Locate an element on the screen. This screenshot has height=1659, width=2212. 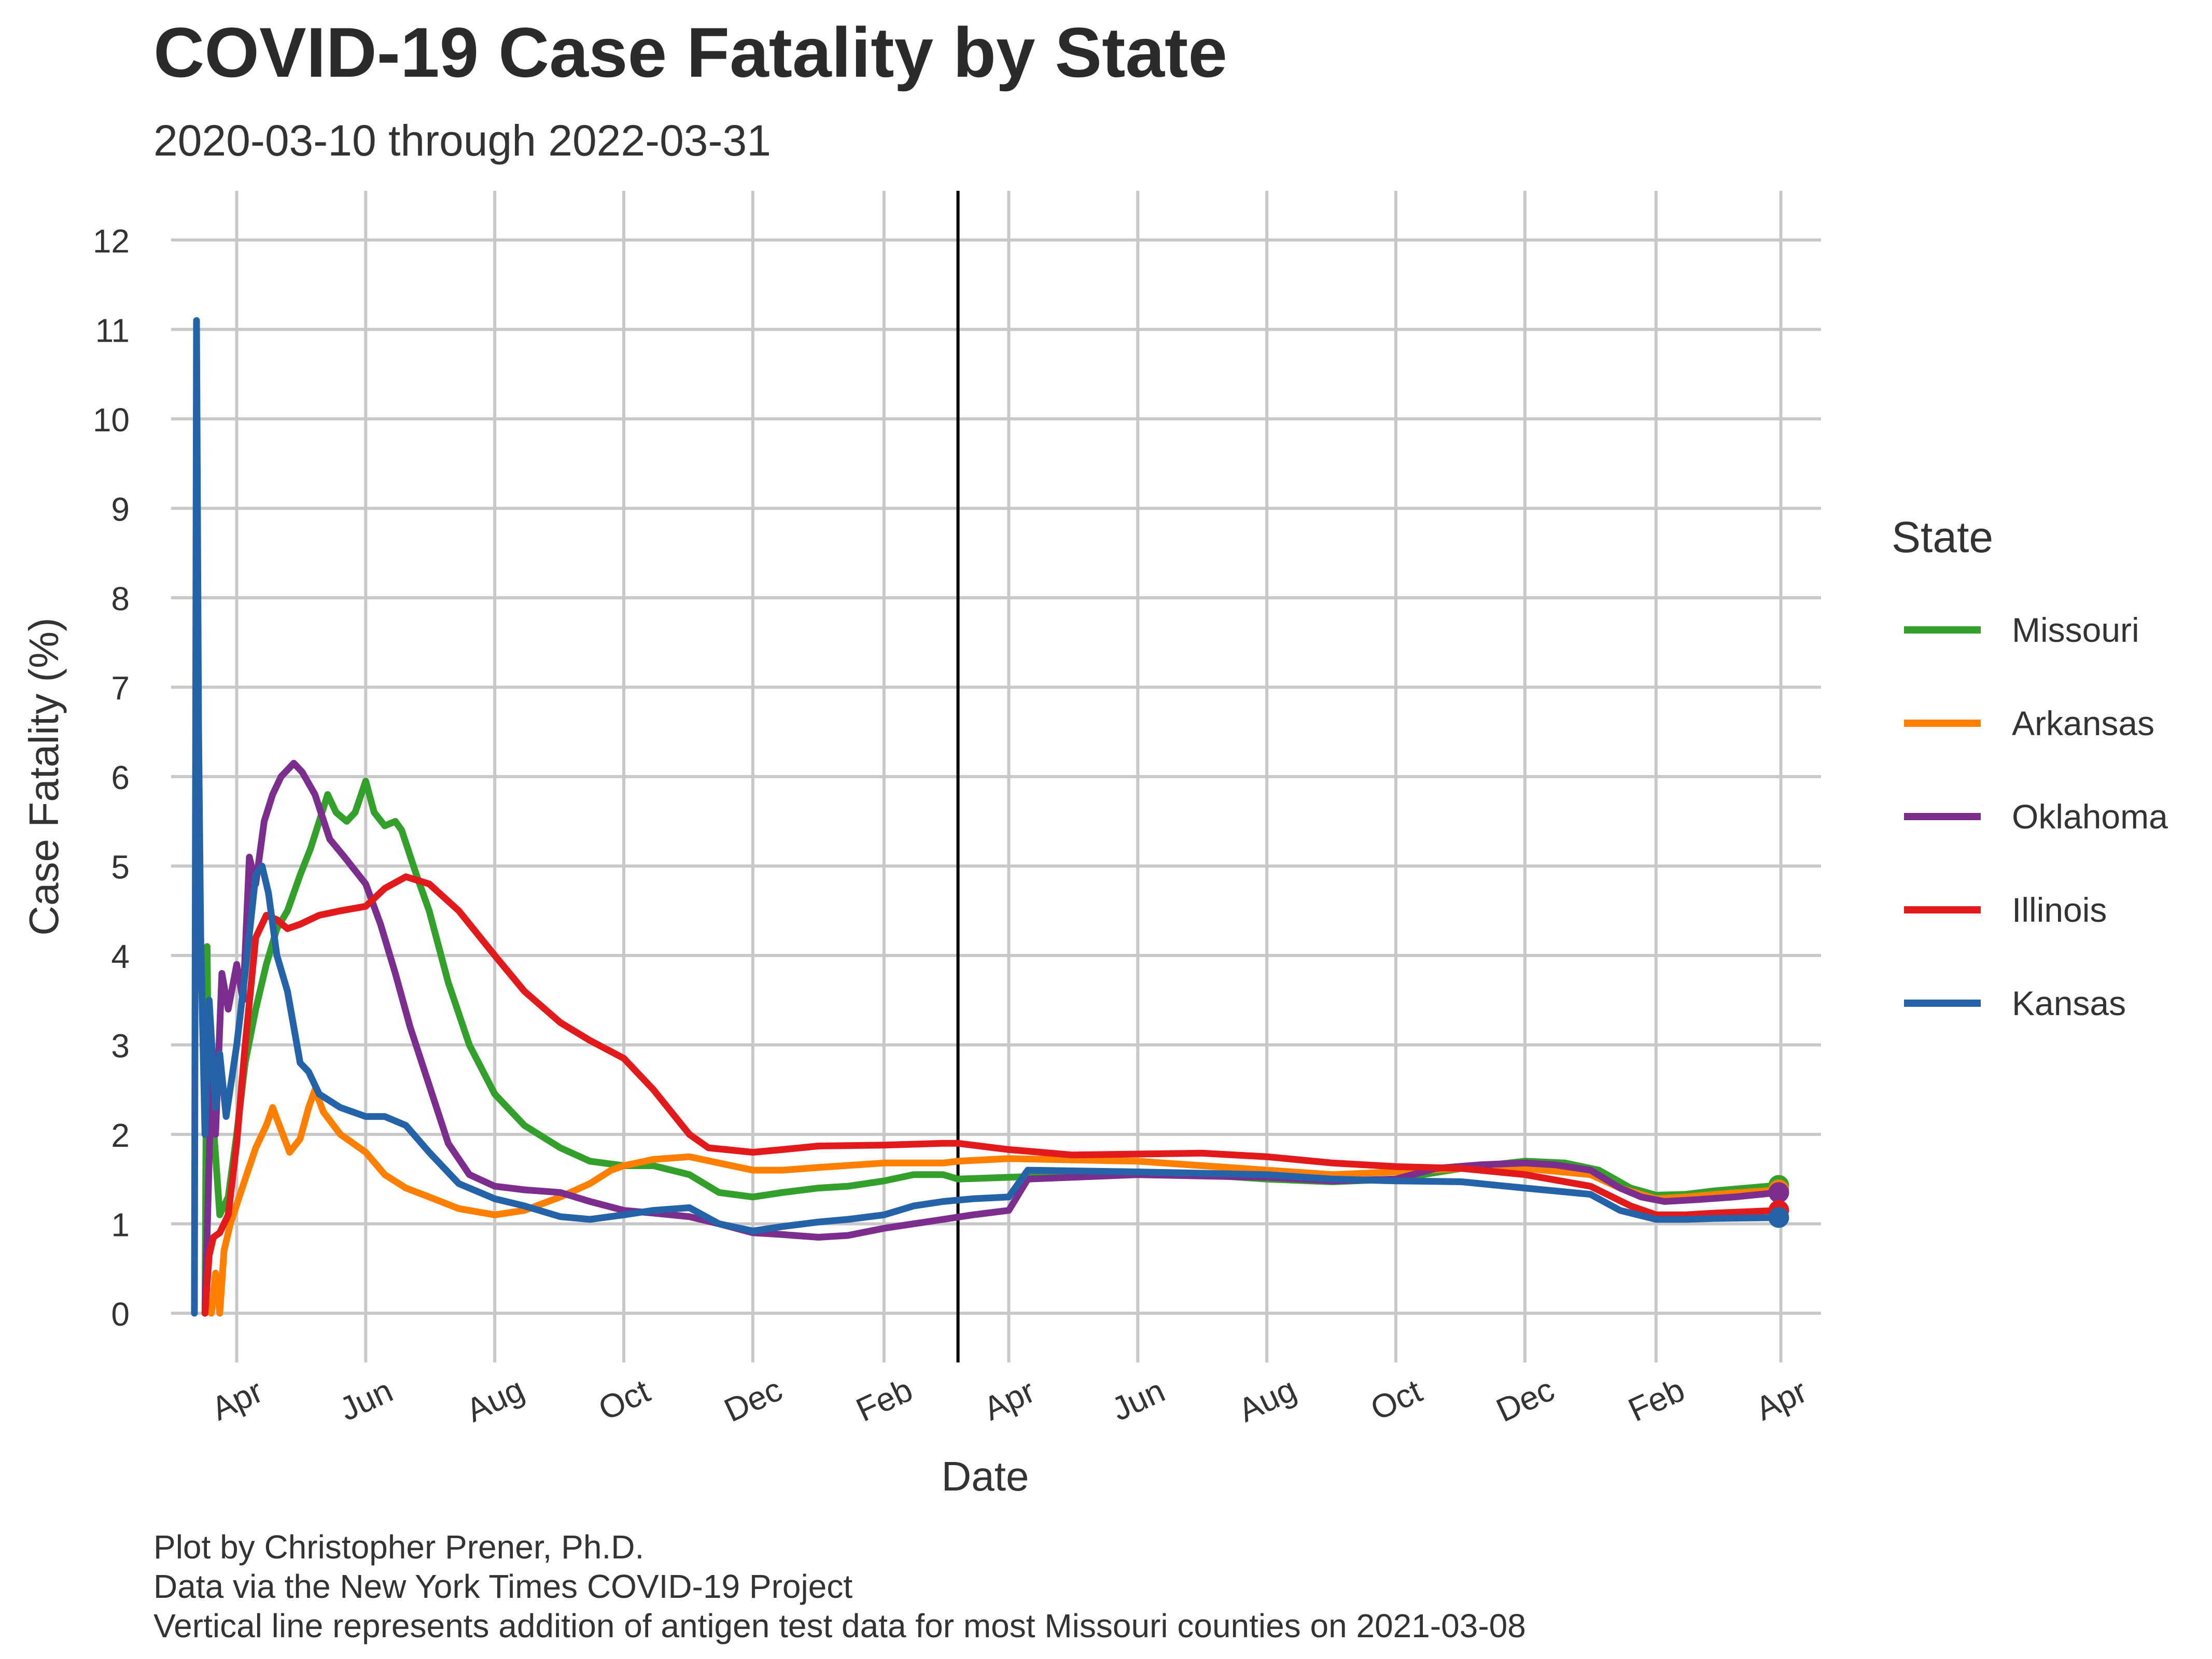
y-tick-label: 3 is located at coordinates (120, 1046).